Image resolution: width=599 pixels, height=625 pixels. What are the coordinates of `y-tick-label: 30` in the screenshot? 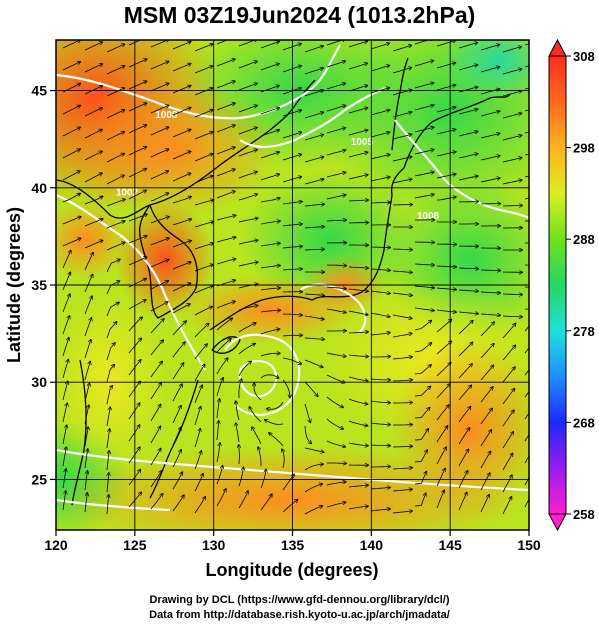 It's located at (39, 382).